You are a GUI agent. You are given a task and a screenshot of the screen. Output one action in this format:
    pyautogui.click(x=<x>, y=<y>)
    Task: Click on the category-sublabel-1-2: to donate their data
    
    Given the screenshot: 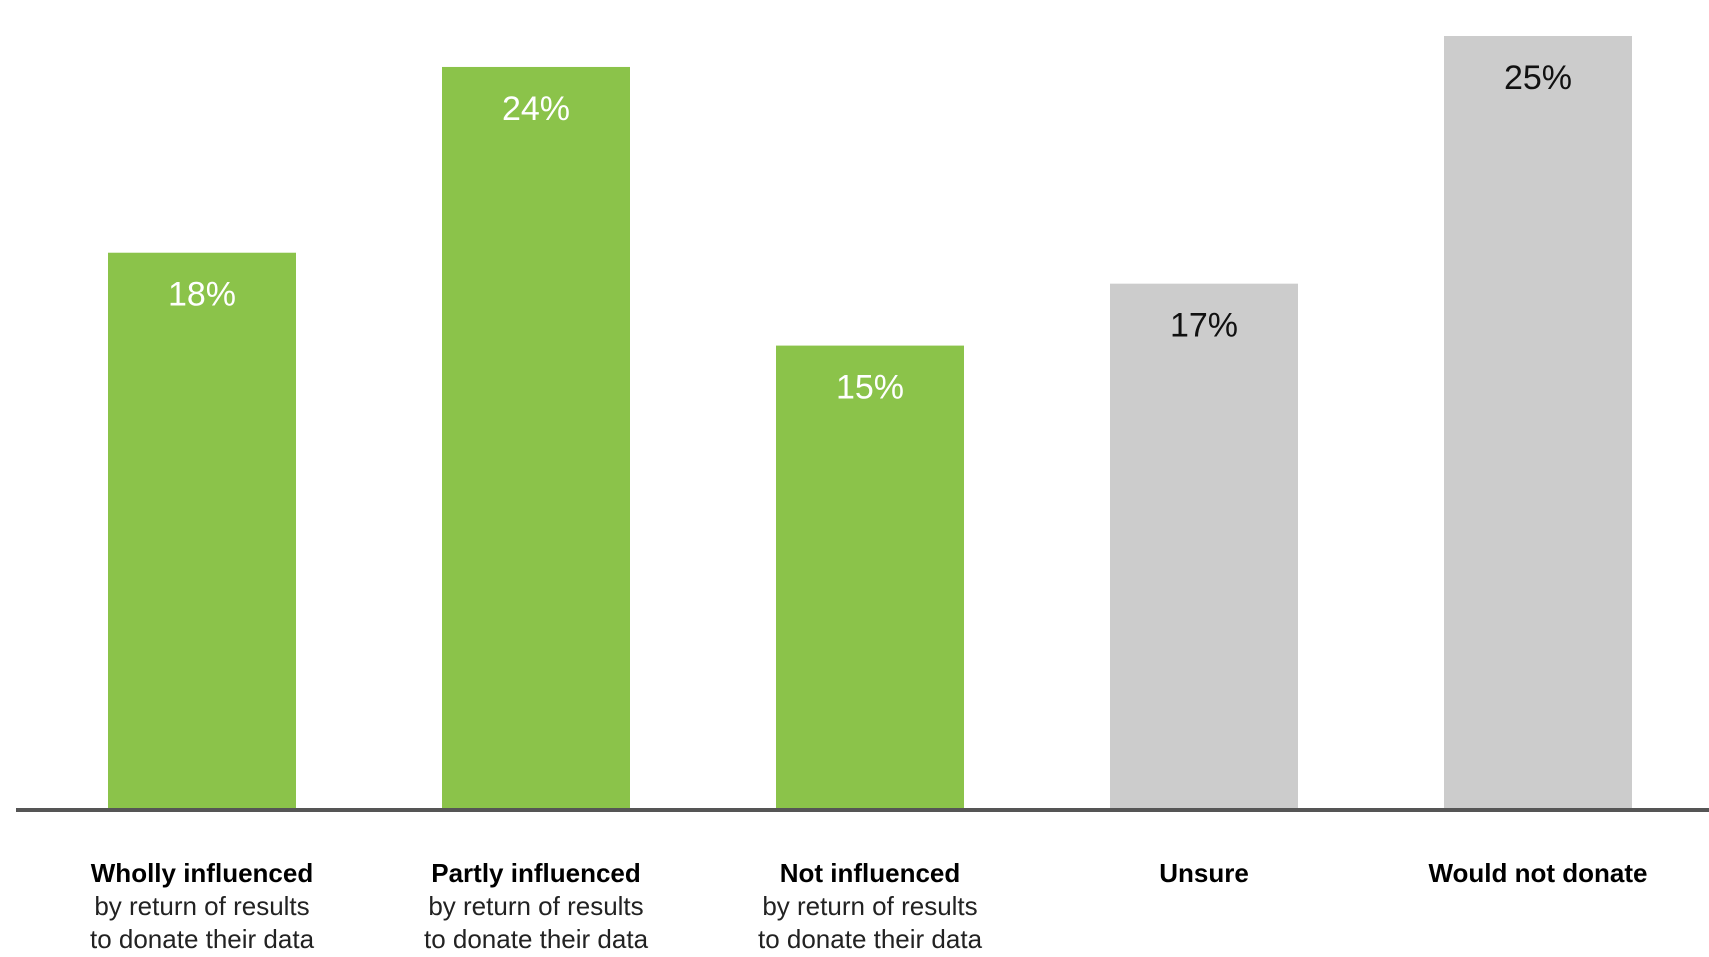 What is the action you would take?
    pyautogui.click(x=202, y=939)
    